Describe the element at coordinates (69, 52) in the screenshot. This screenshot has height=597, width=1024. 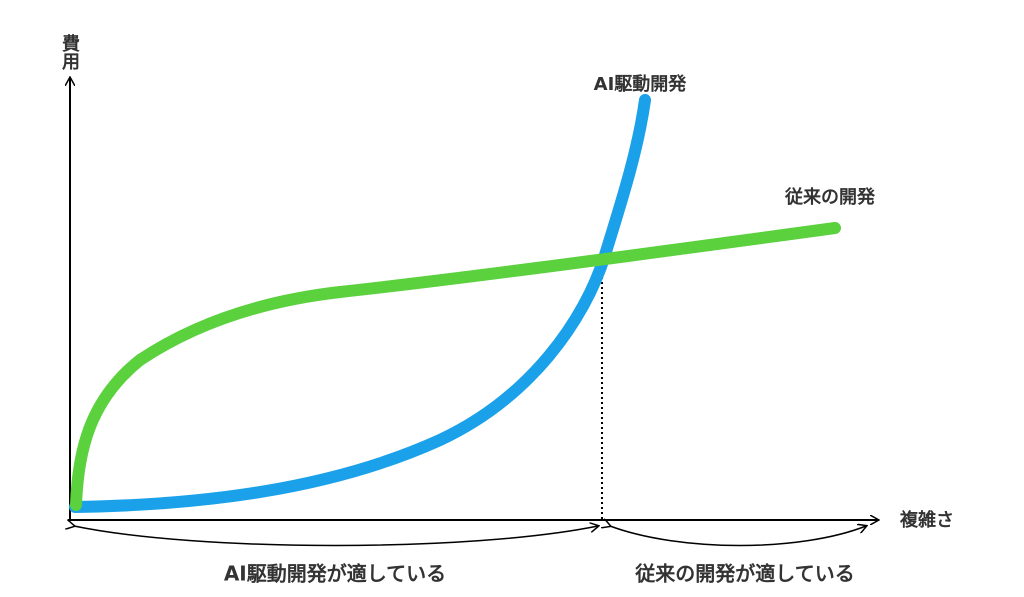
I see `y-axis-label: 費用` at that location.